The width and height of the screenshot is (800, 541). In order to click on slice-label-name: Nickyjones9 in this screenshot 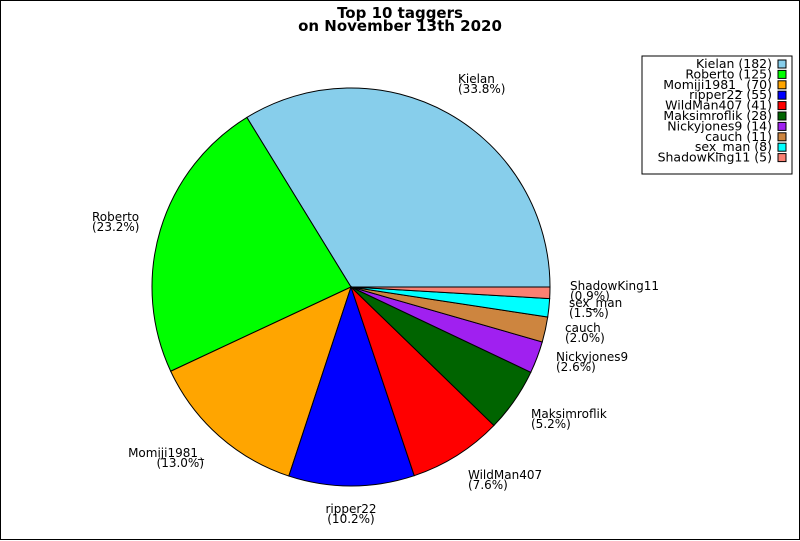, I will do `click(592, 357)`.